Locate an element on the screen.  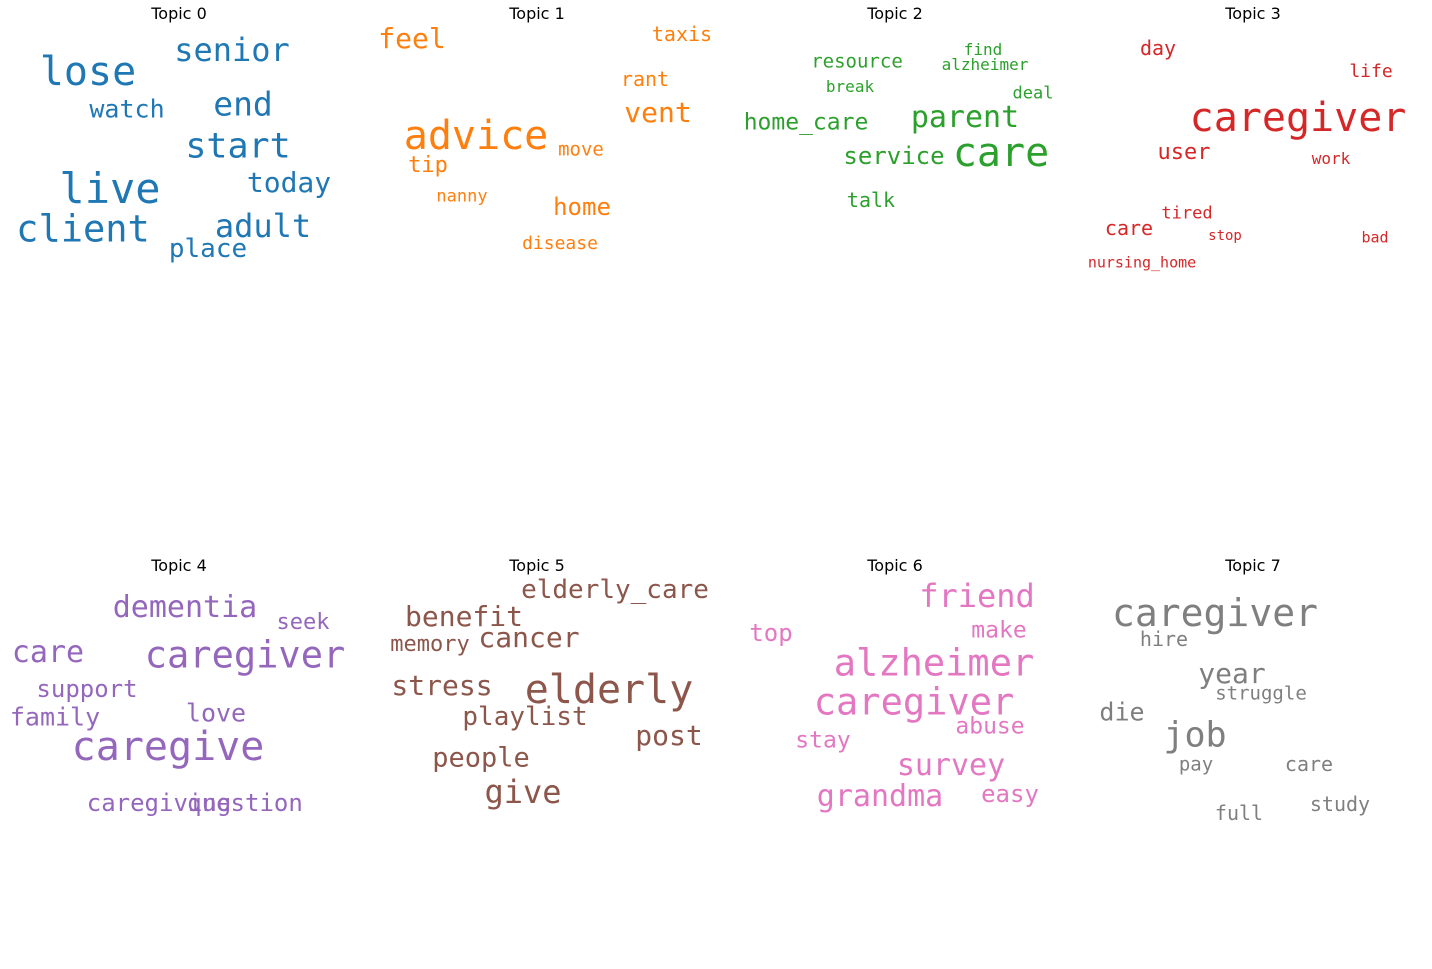
wordcloud-word: stop is located at coordinates (1225, 236).